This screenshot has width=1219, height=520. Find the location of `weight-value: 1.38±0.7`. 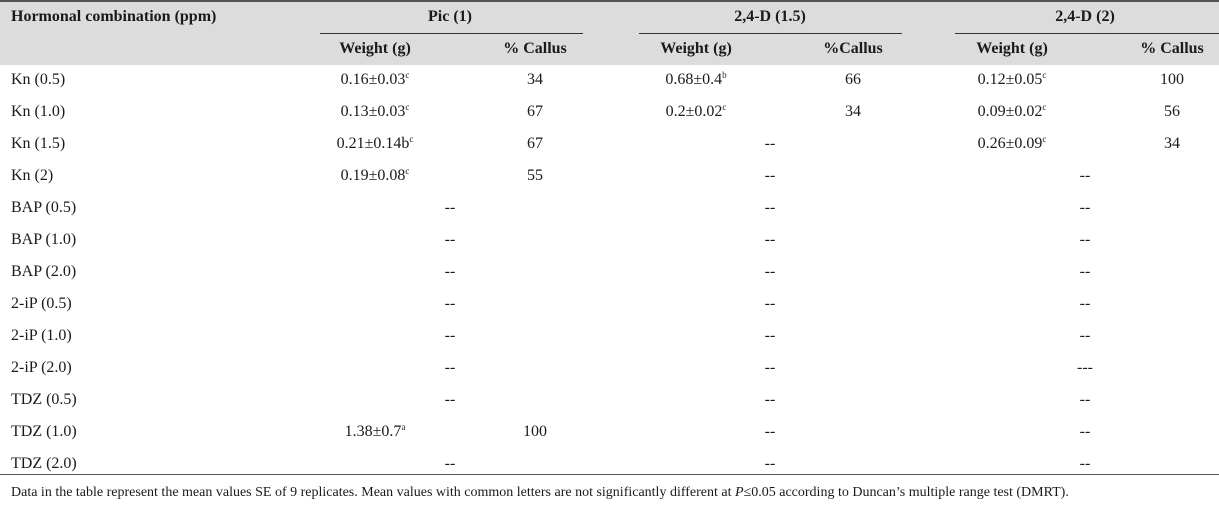

weight-value: 1.38±0.7 is located at coordinates (373, 431).